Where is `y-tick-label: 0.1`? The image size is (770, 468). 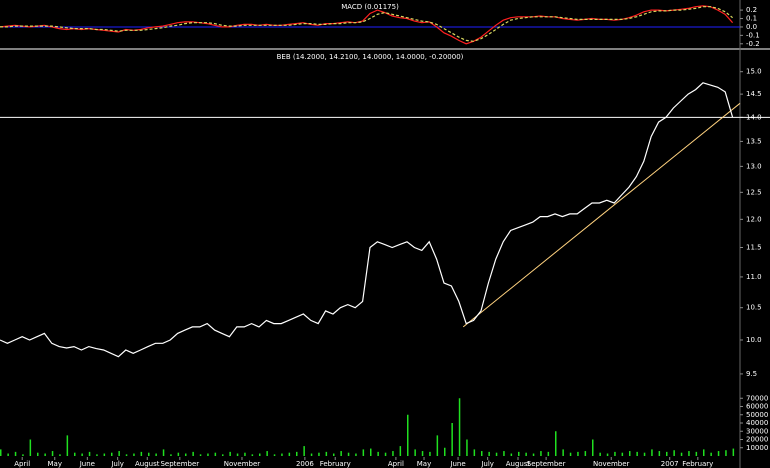 y-tick-label: 0.1 is located at coordinates (751, 19).